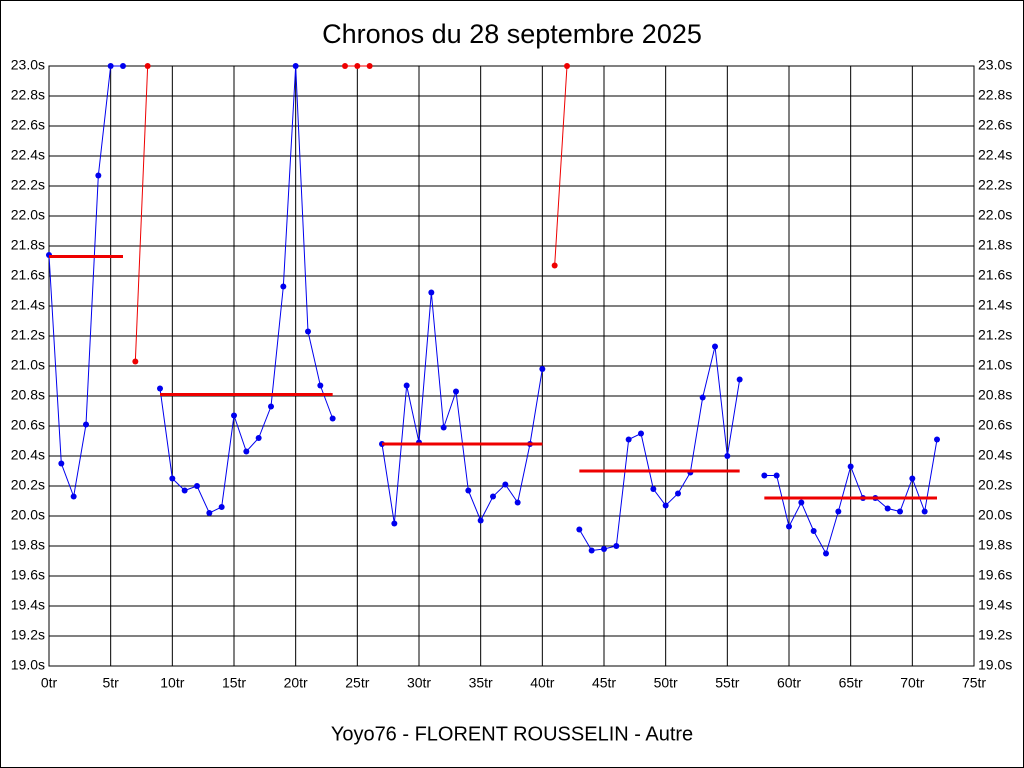 The width and height of the screenshot is (1024, 768). I want to click on x-tick-label: 55tr, so click(727, 683).